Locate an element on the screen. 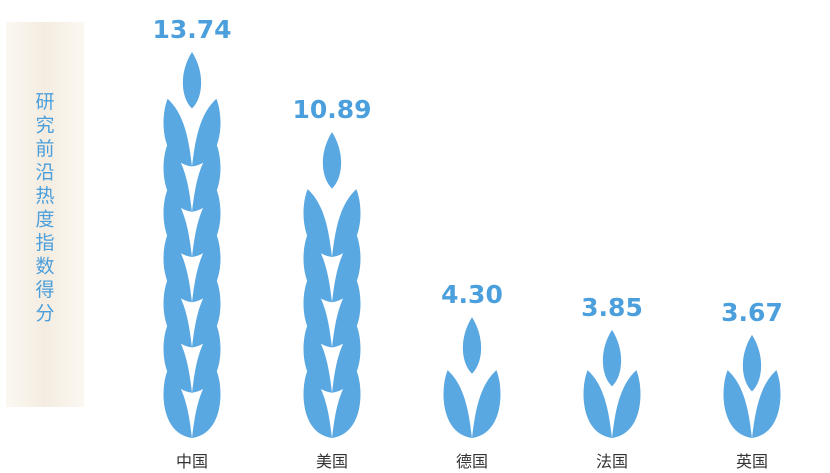 This screenshot has height=473, width=830. category-label: 德国 is located at coordinates (472, 461).